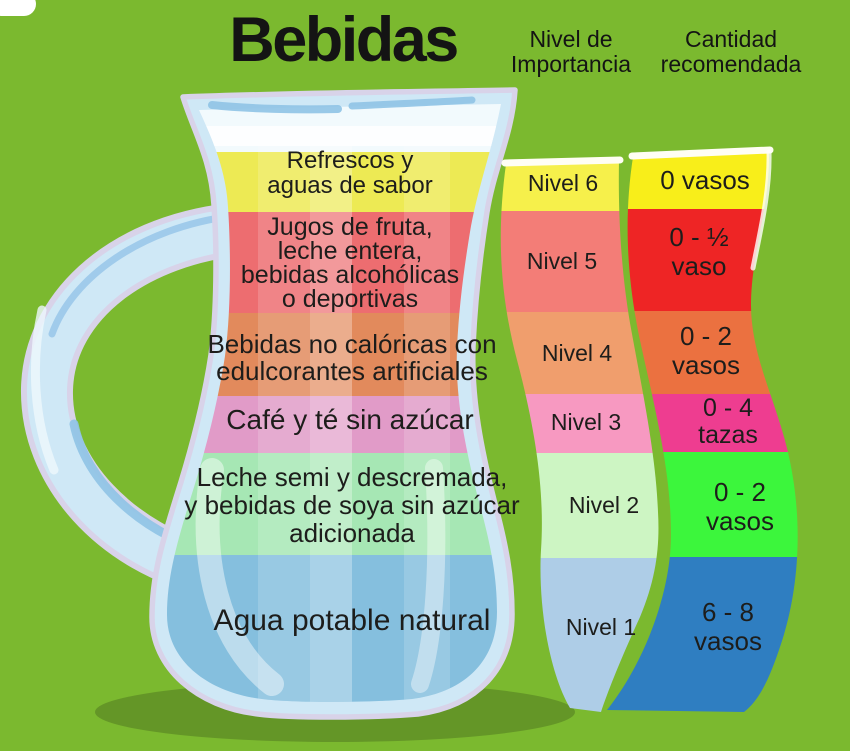 This screenshot has width=850, height=751. I want to click on corner-artifact, so click(18, 8).